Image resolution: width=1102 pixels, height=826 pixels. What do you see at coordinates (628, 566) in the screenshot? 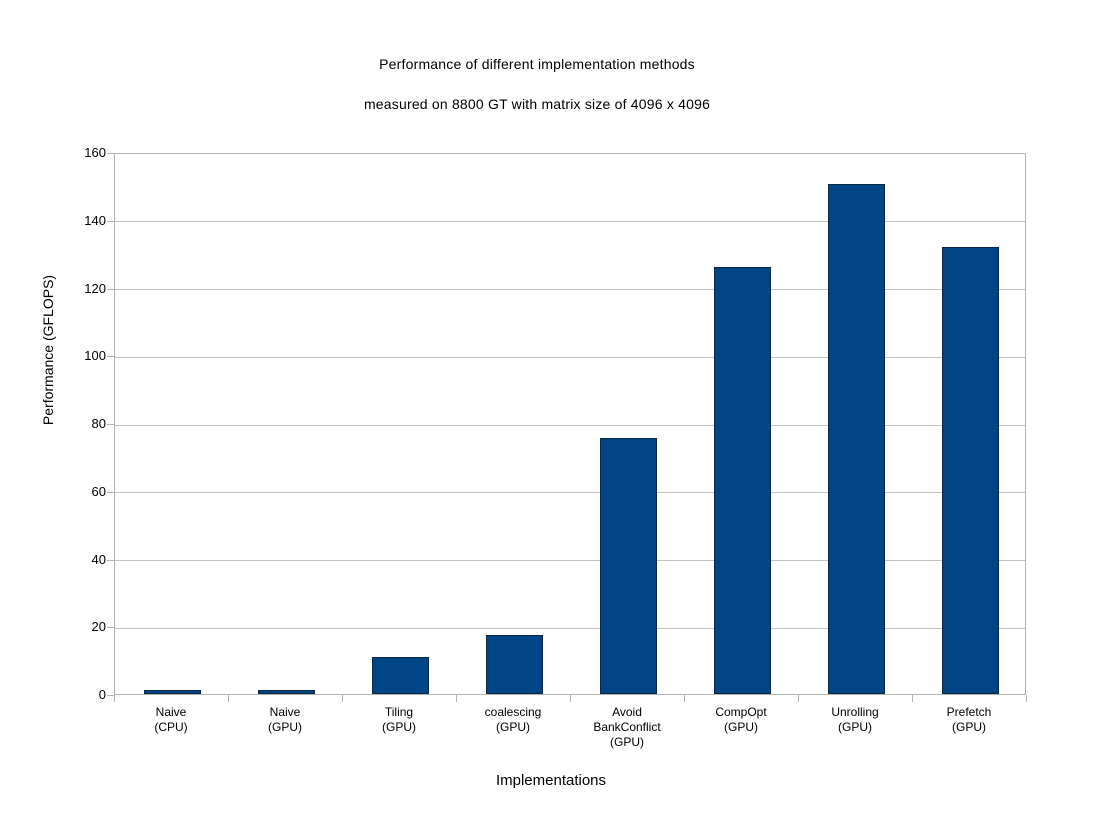
I see `bar-avoid-bankconflict-gpu-` at bounding box center [628, 566].